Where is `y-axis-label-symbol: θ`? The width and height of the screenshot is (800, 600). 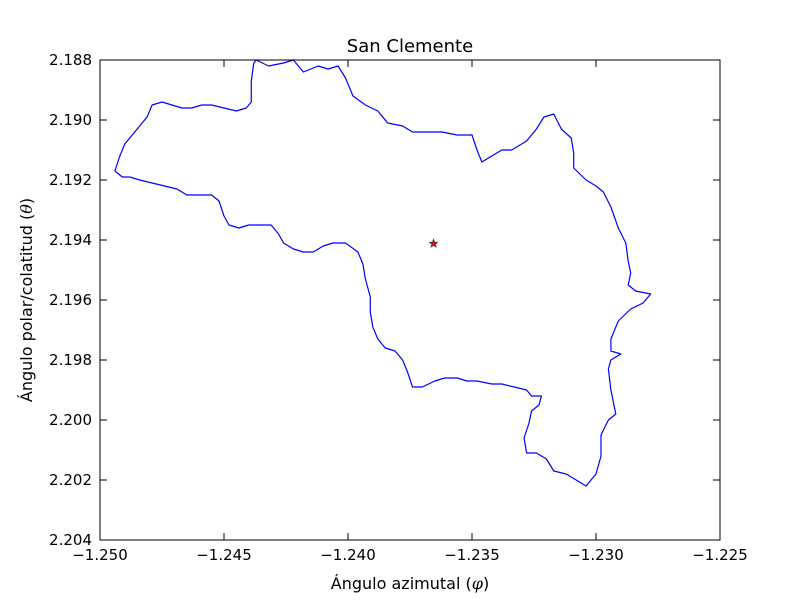
y-axis-label-symbol: θ is located at coordinates (26, 209).